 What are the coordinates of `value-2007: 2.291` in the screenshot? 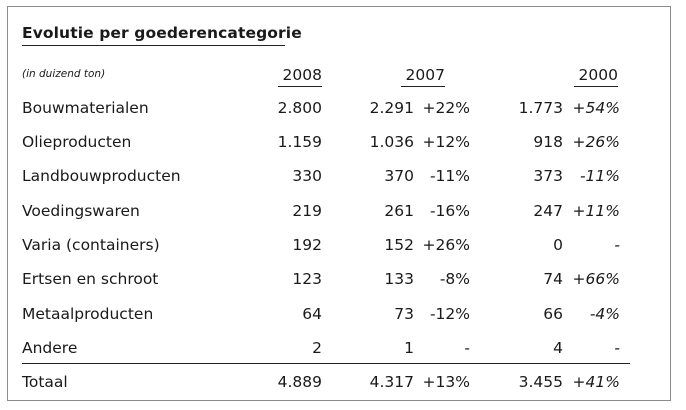 It's located at (391, 108).